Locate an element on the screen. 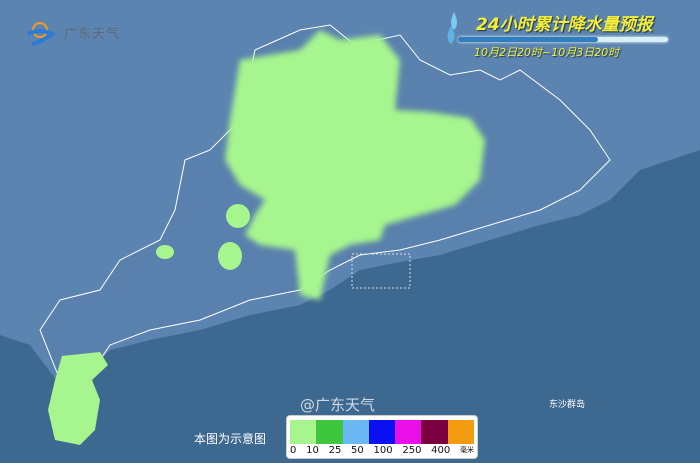 The image size is (700, 463). legend-tick: 50 is located at coordinates (357, 450).